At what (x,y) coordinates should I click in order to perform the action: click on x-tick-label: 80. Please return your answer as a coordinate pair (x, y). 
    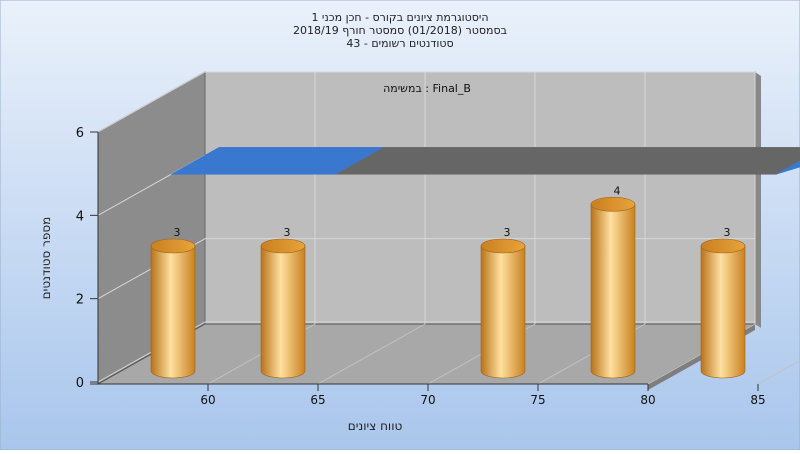
    Looking at the image, I should click on (647, 400).